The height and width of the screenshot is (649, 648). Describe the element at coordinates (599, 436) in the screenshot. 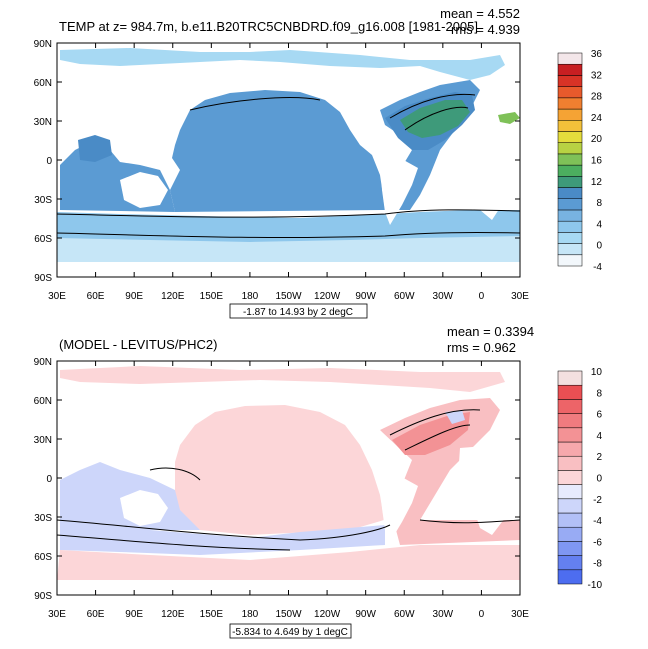

I see `colorbar-label: 4` at that location.